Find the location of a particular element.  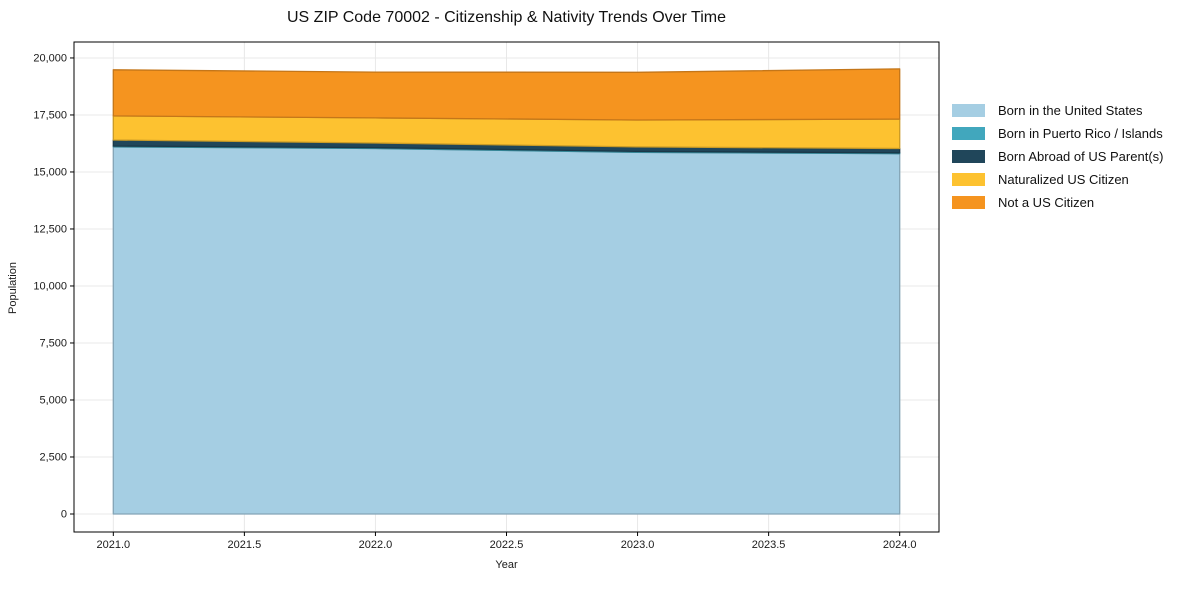

x-tick-label: 2023.5 is located at coordinates (769, 545).